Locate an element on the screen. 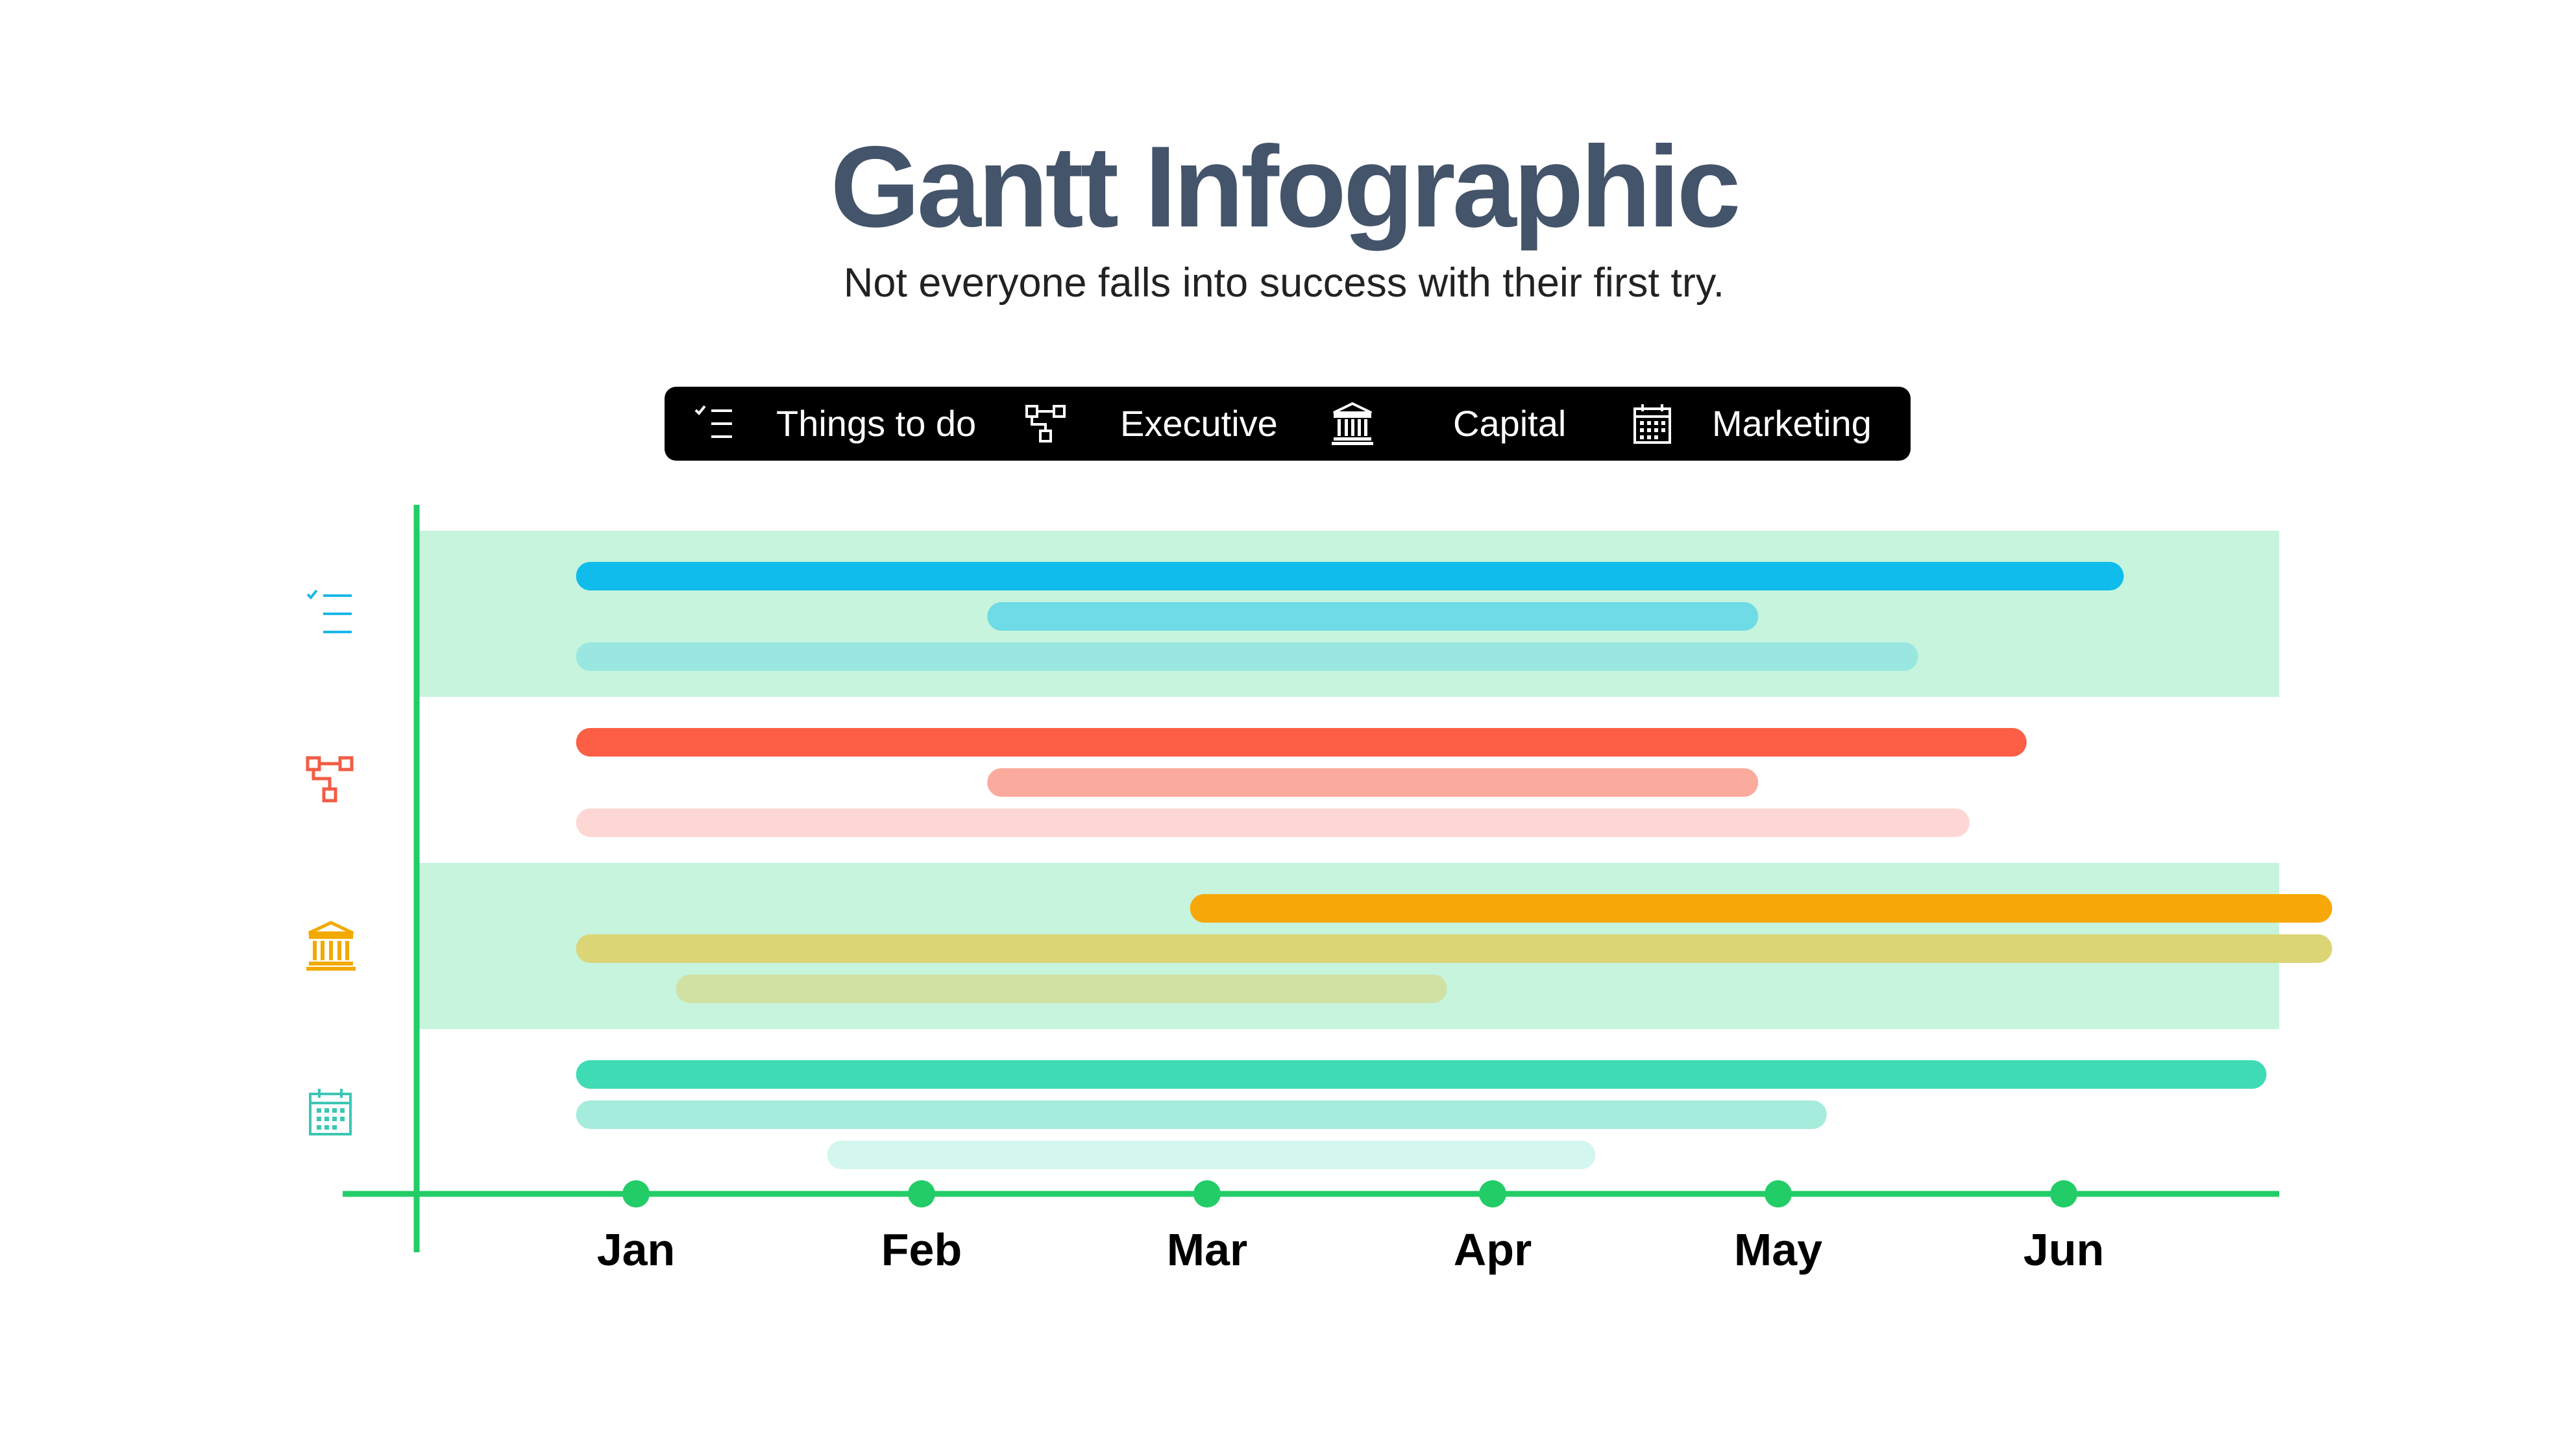 The width and height of the screenshot is (2568, 1456). legend-label-marketing: Marketing is located at coordinates (1792, 423).